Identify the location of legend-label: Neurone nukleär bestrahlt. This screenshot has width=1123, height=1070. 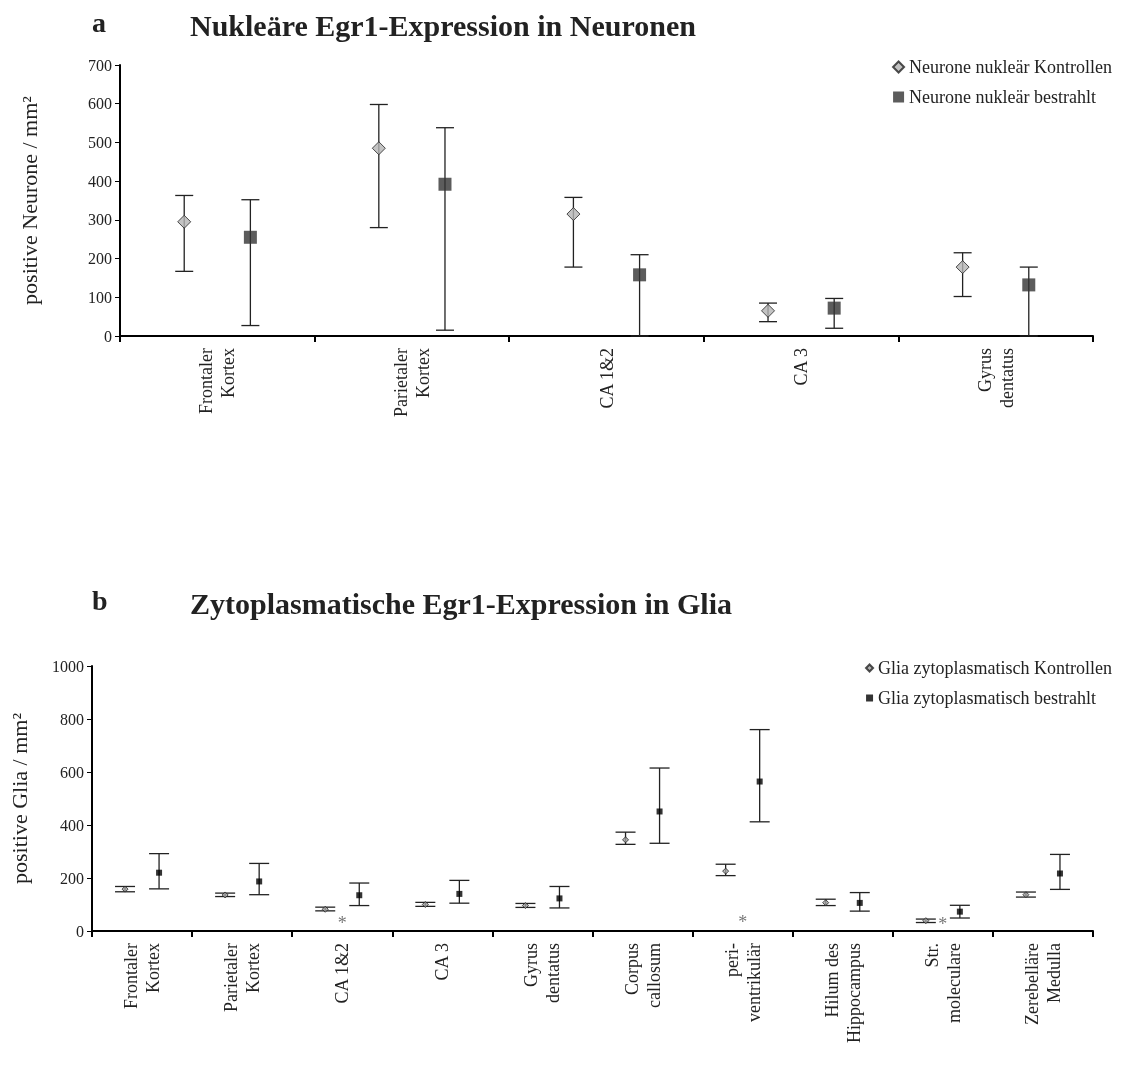
(1003, 97).